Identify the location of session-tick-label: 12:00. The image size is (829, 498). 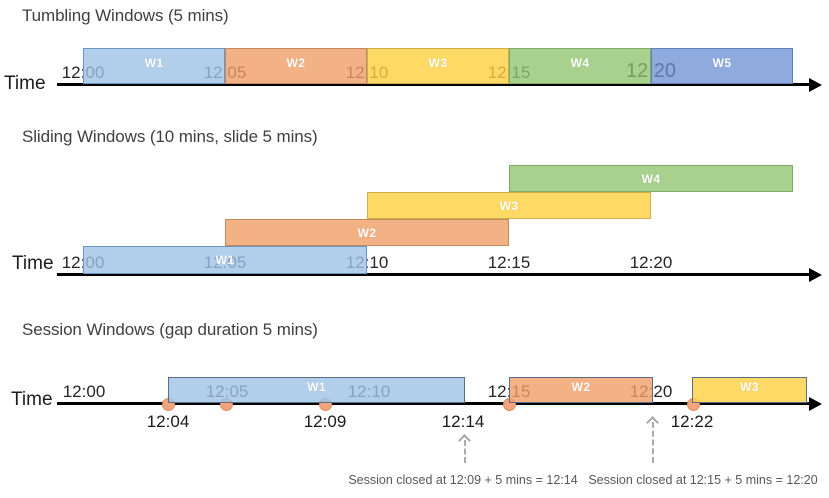
(84, 391).